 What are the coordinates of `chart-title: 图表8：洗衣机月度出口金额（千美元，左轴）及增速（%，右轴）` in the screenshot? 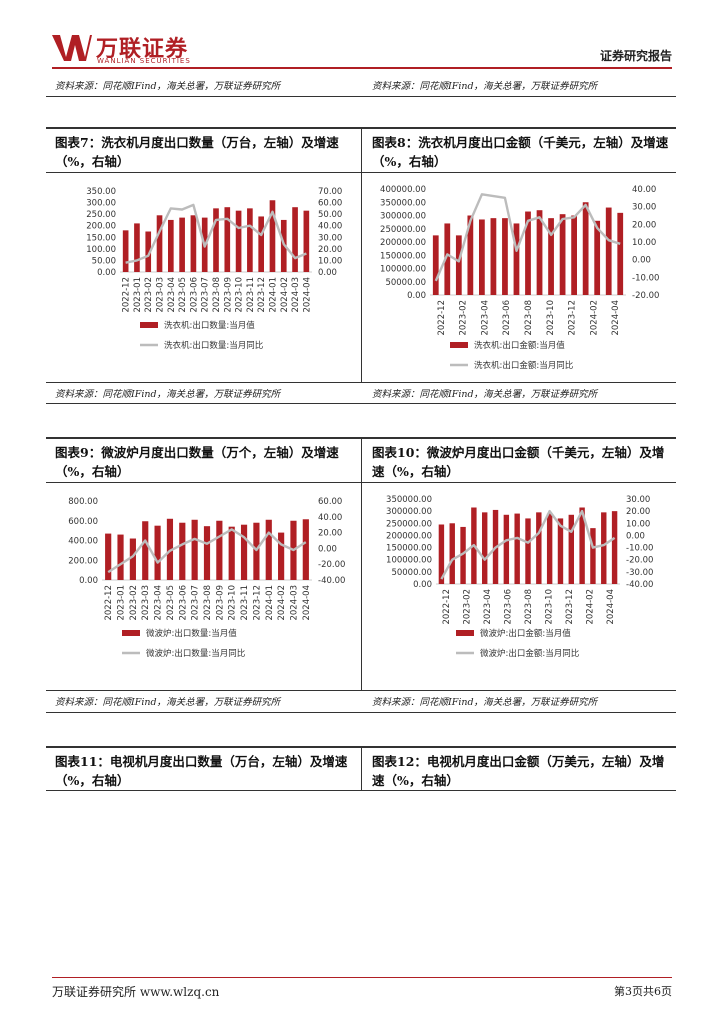 It's located at (520, 152).